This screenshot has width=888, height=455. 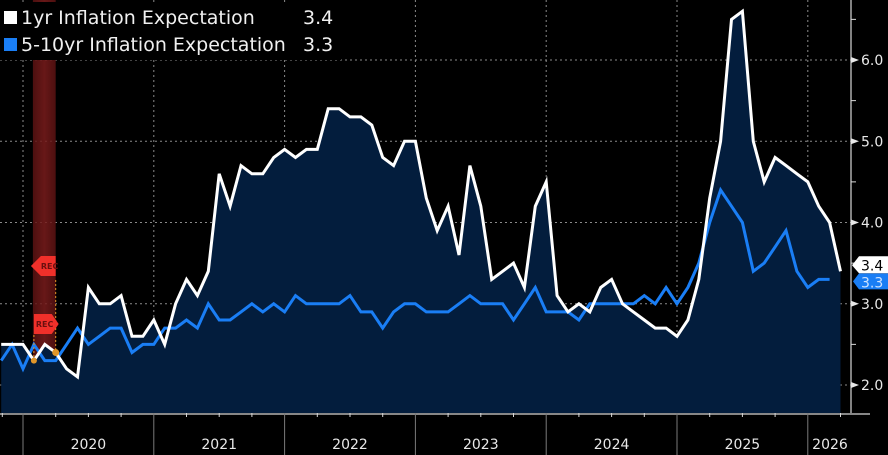 What do you see at coordinates (872, 386) in the screenshot?
I see `y-tick-label: 2.0` at bounding box center [872, 386].